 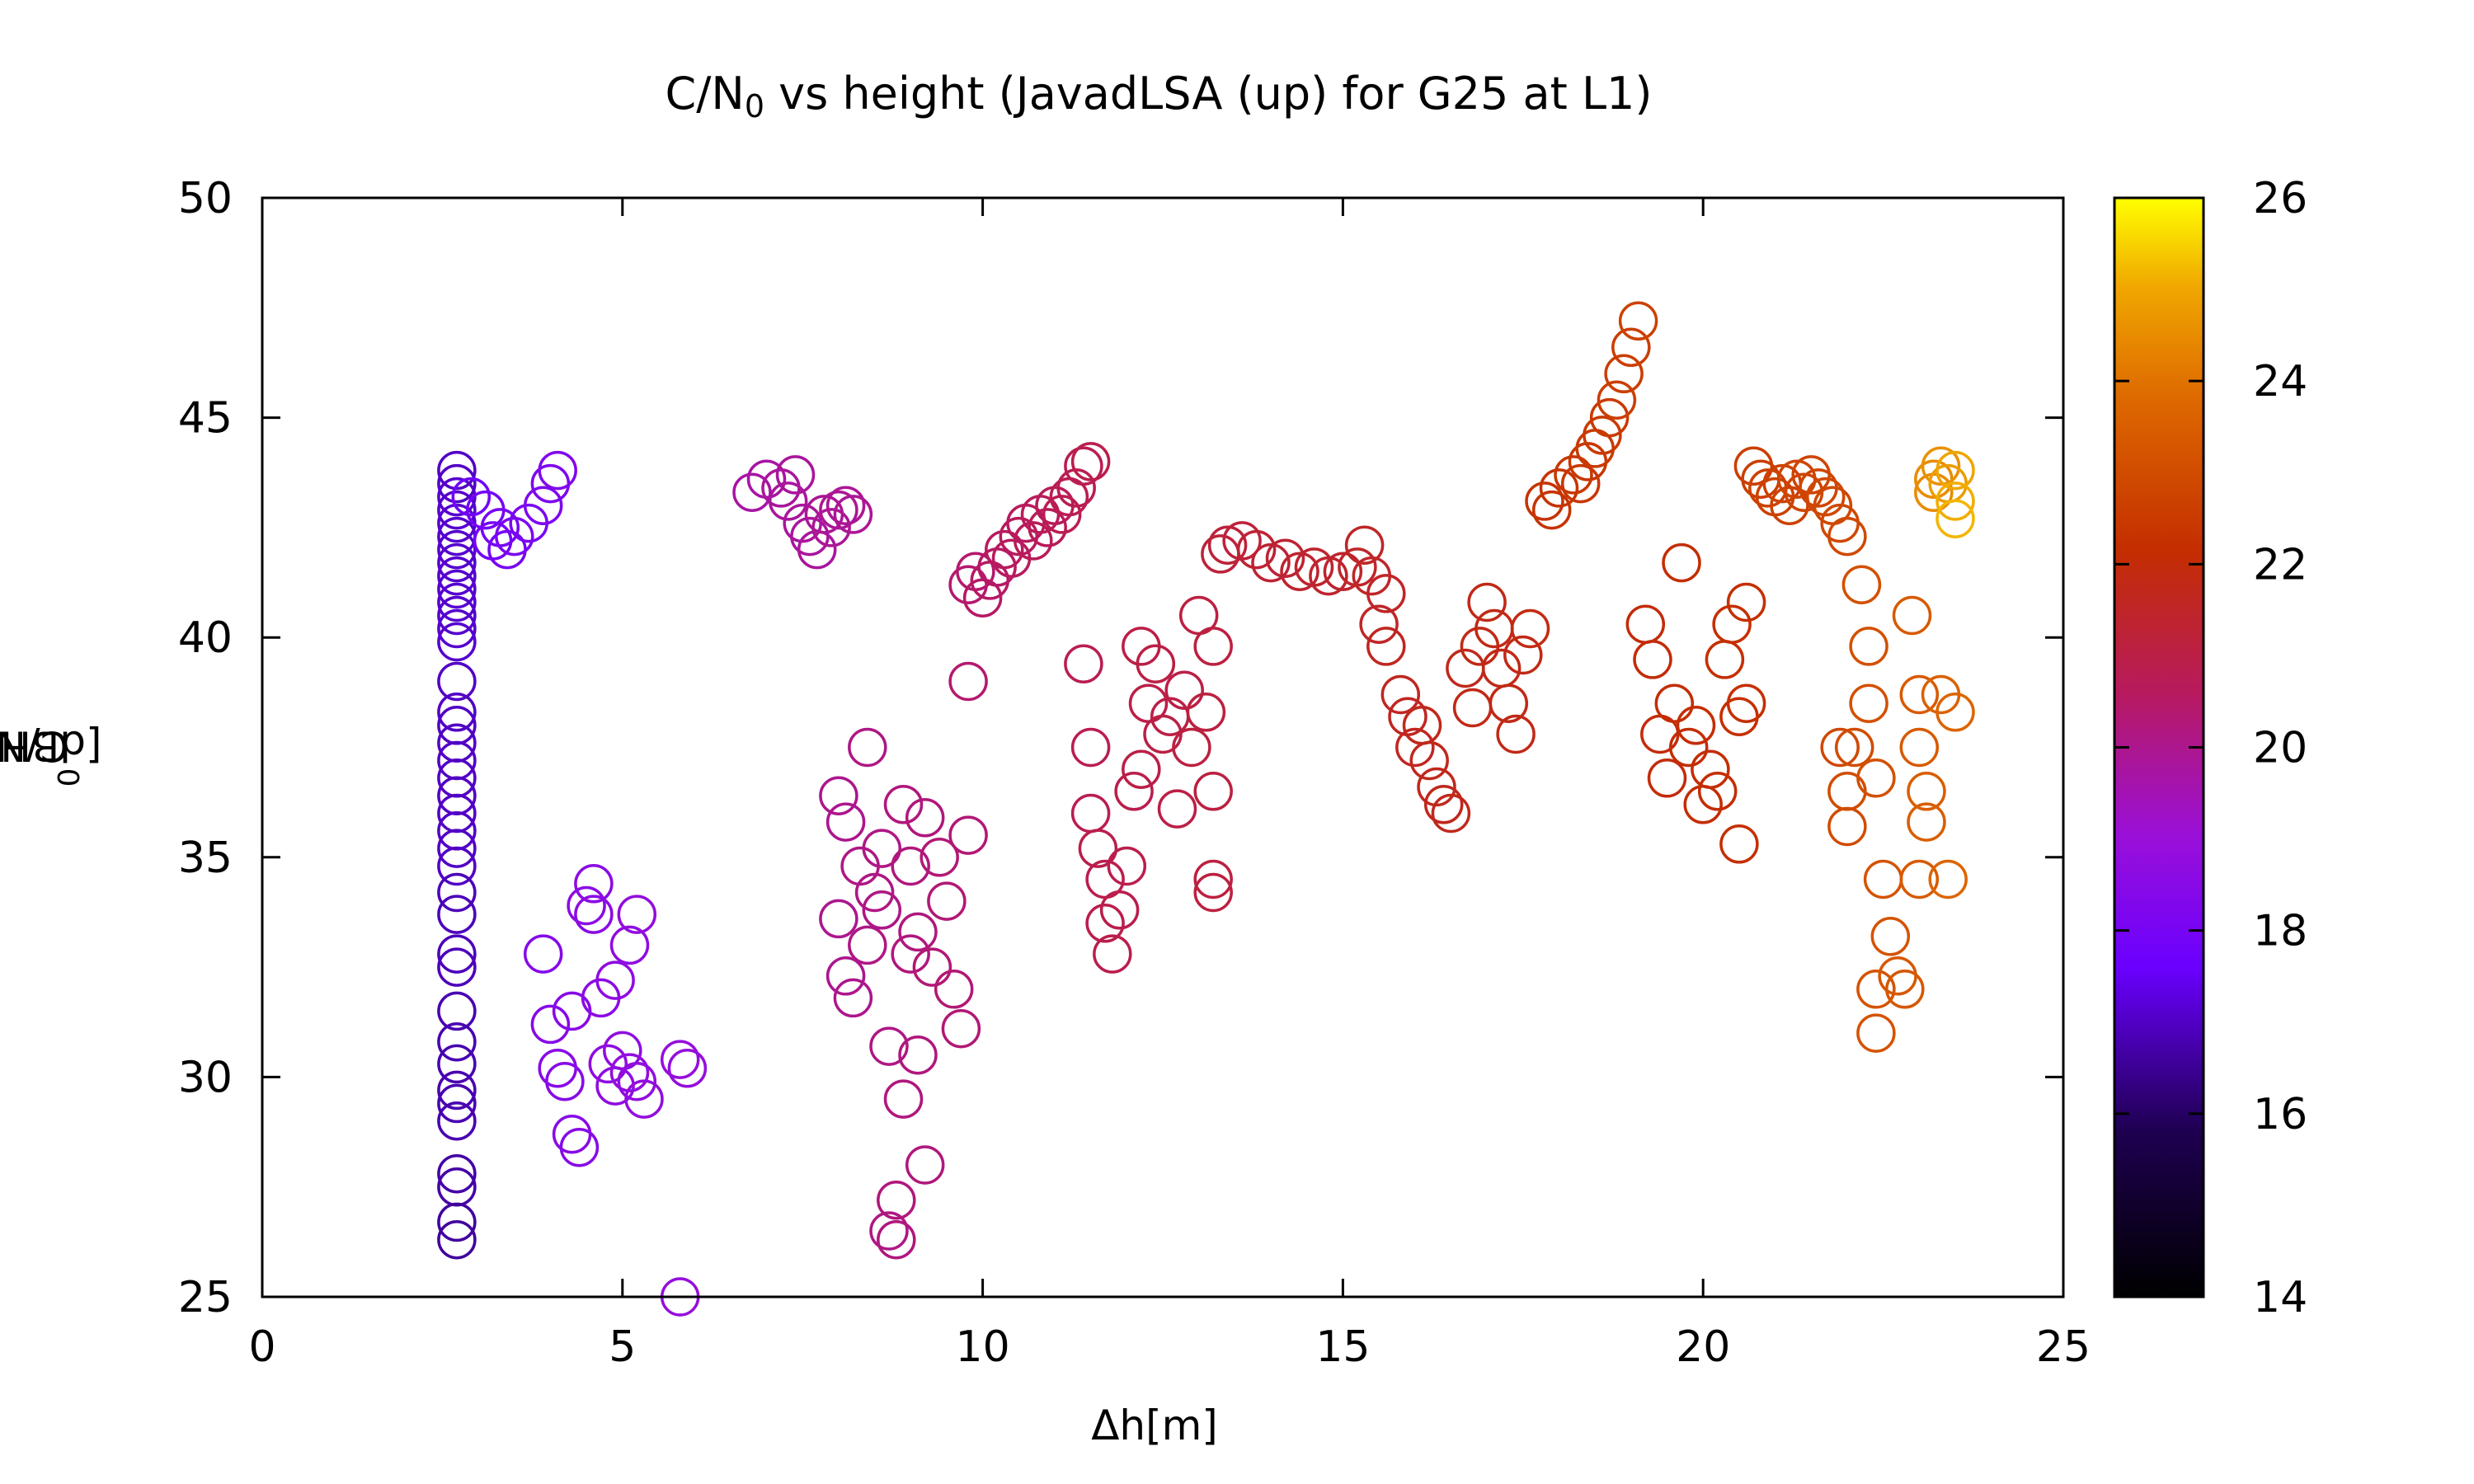 I want to click on x-tick-label: 20, so click(x=1703, y=1347).